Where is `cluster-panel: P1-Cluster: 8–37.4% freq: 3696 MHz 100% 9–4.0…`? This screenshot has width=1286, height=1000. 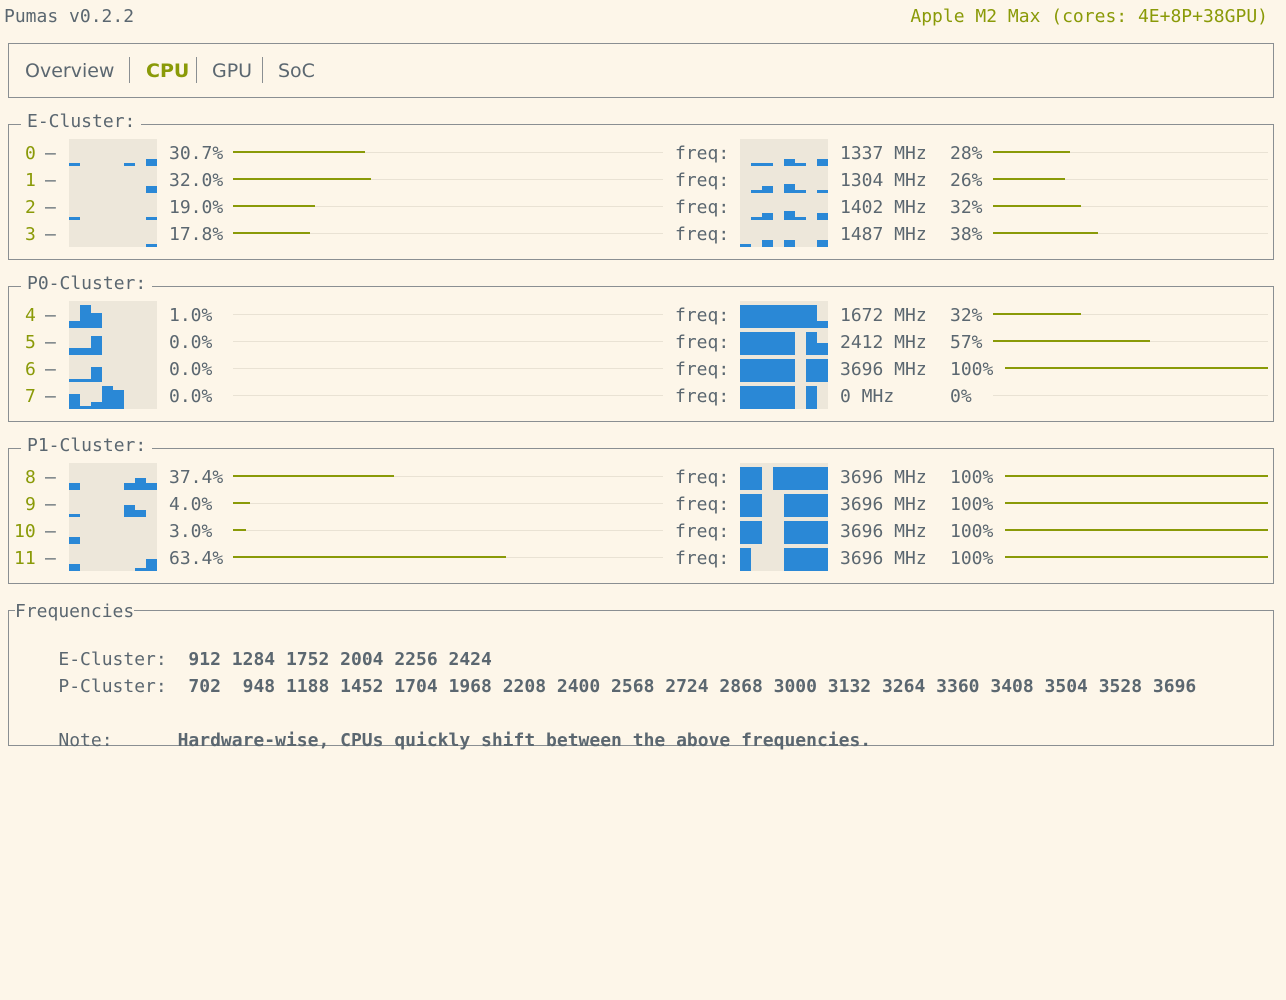
cluster-panel: P1-Cluster: 8–37.4% freq: 3696 MHz 100% 9–4.0… is located at coordinates (641, 509).